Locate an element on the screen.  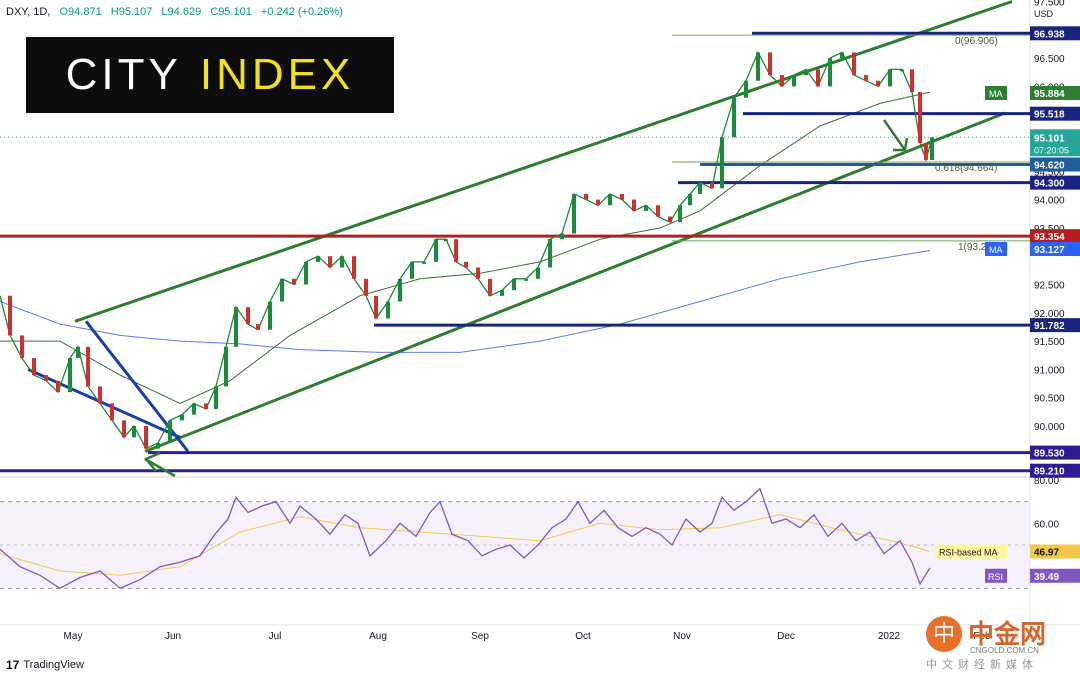
symbol-label: DXY, 1D, is located at coordinates (28, 12).